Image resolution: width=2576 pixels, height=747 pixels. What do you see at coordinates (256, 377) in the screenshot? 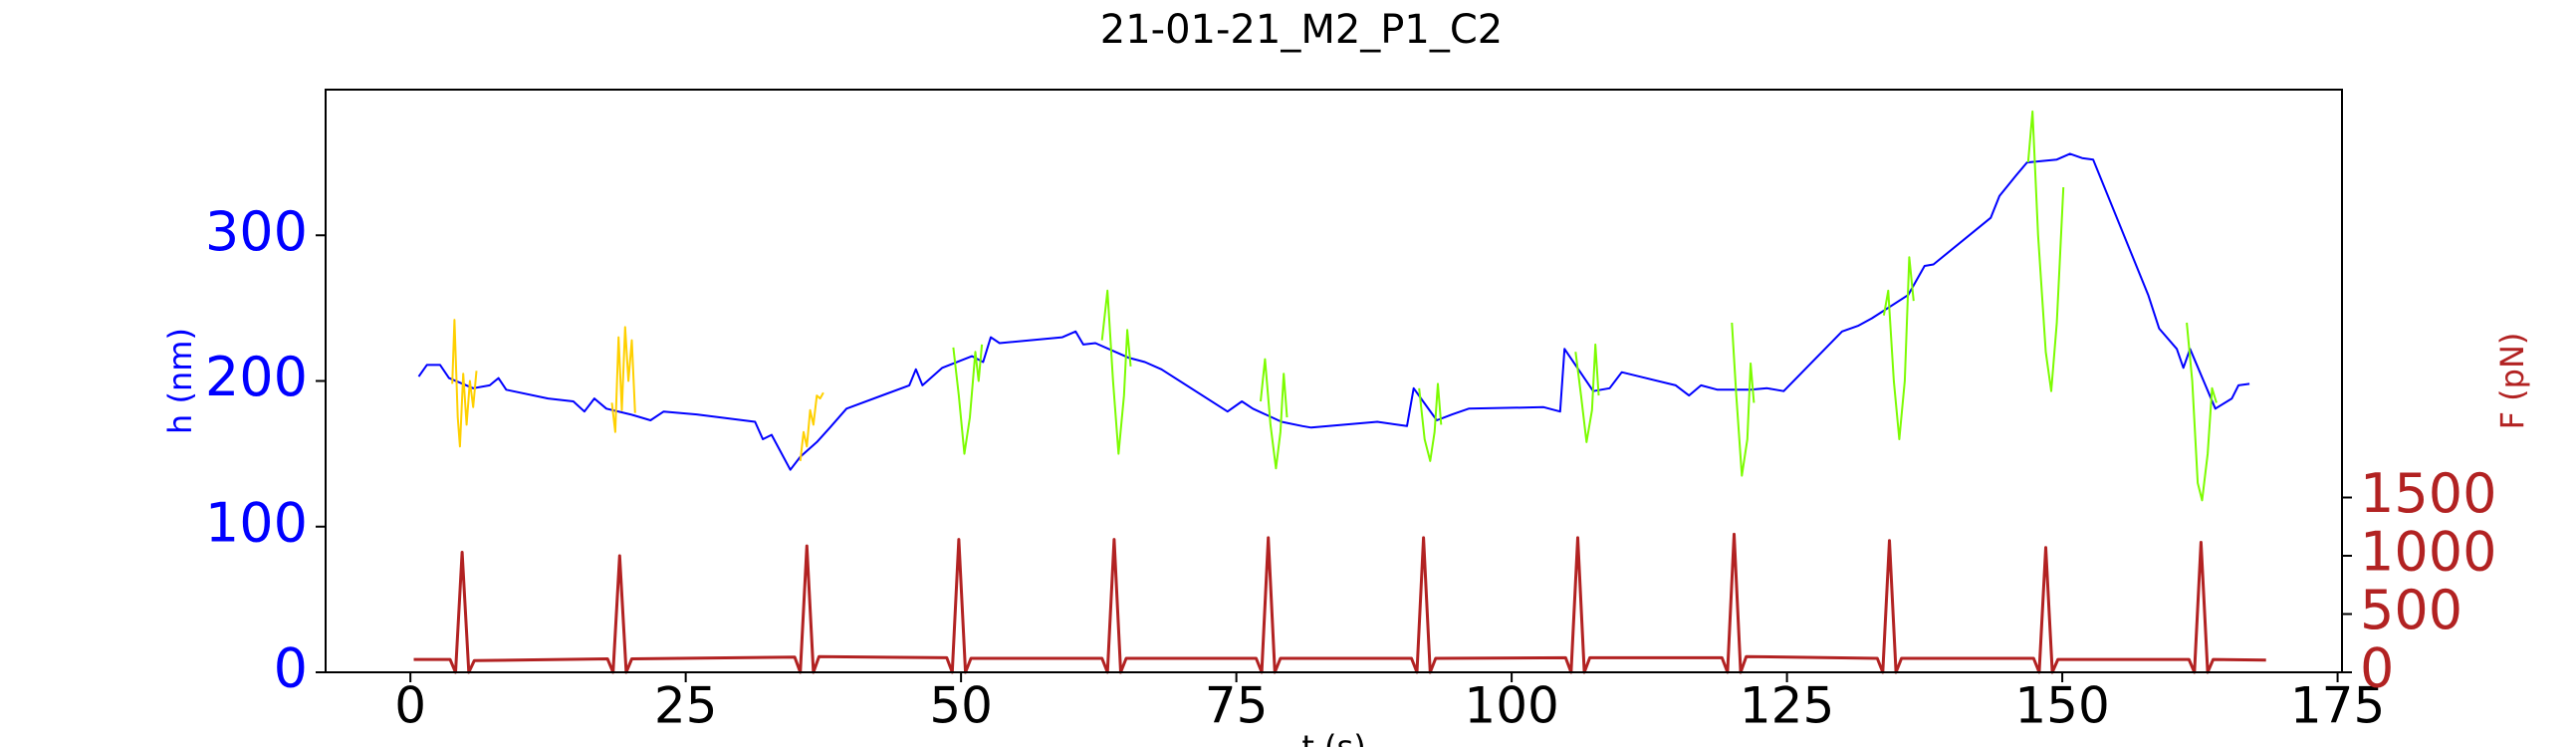
I see `y-tick-label: 200` at bounding box center [256, 377].